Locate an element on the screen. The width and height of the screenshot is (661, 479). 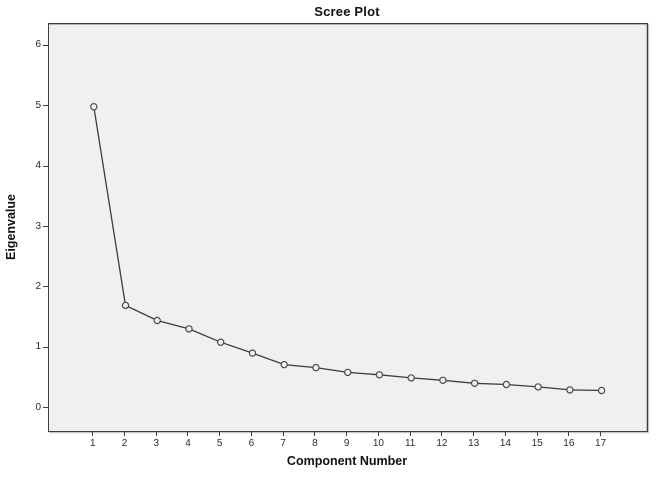
x-tick-label: 8 is located at coordinates (315, 443).